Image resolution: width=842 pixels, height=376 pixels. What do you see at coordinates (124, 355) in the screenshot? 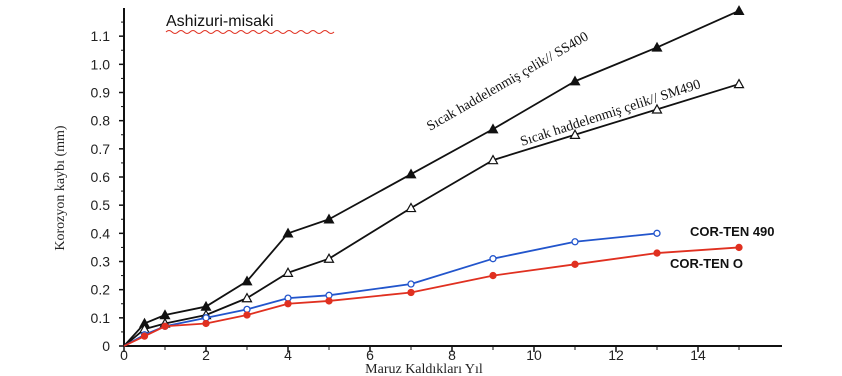
I see `x-tick-label: 0` at bounding box center [124, 355].